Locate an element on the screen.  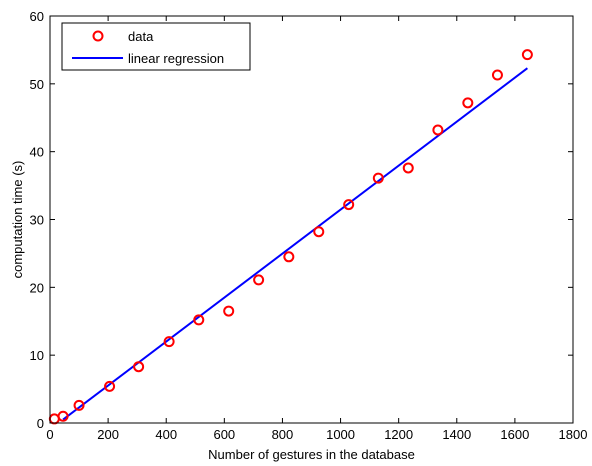
x-tick-label: 1200 is located at coordinates (398, 434).